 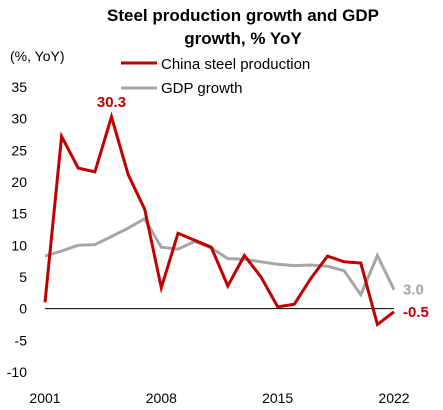 What do you see at coordinates (19, 119) in the screenshot?
I see `y-tick-label: 30` at bounding box center [19, 119].